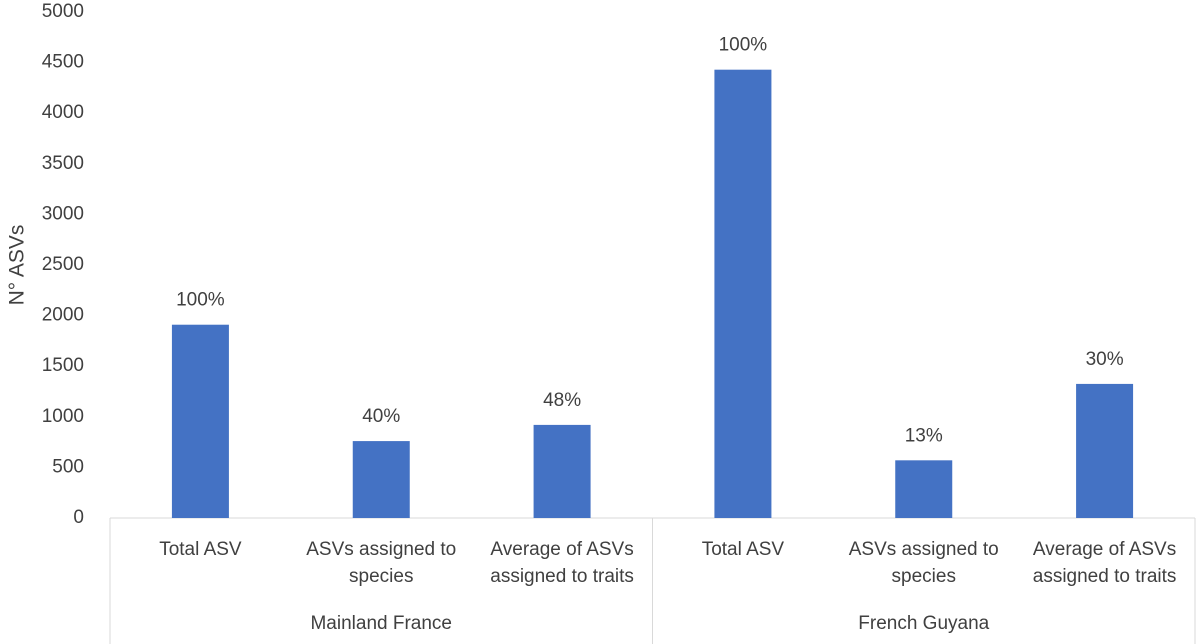  I want to click on y-tick-label: 5000, so click(63, 11).